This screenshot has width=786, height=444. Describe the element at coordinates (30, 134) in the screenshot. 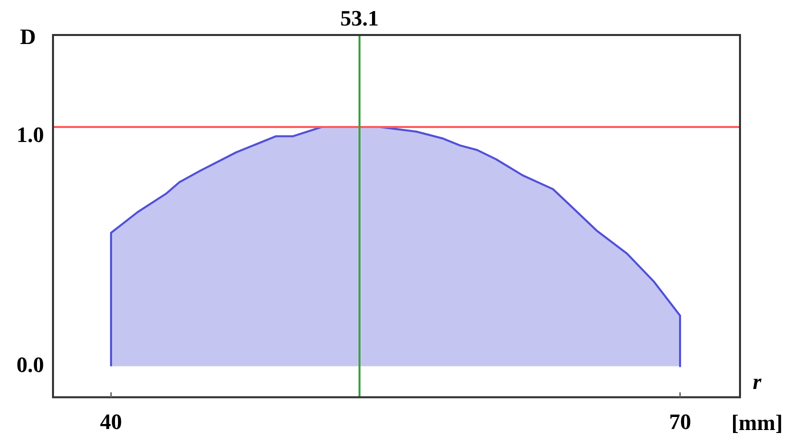

I see `y-tick-label: 1.0` at that location.